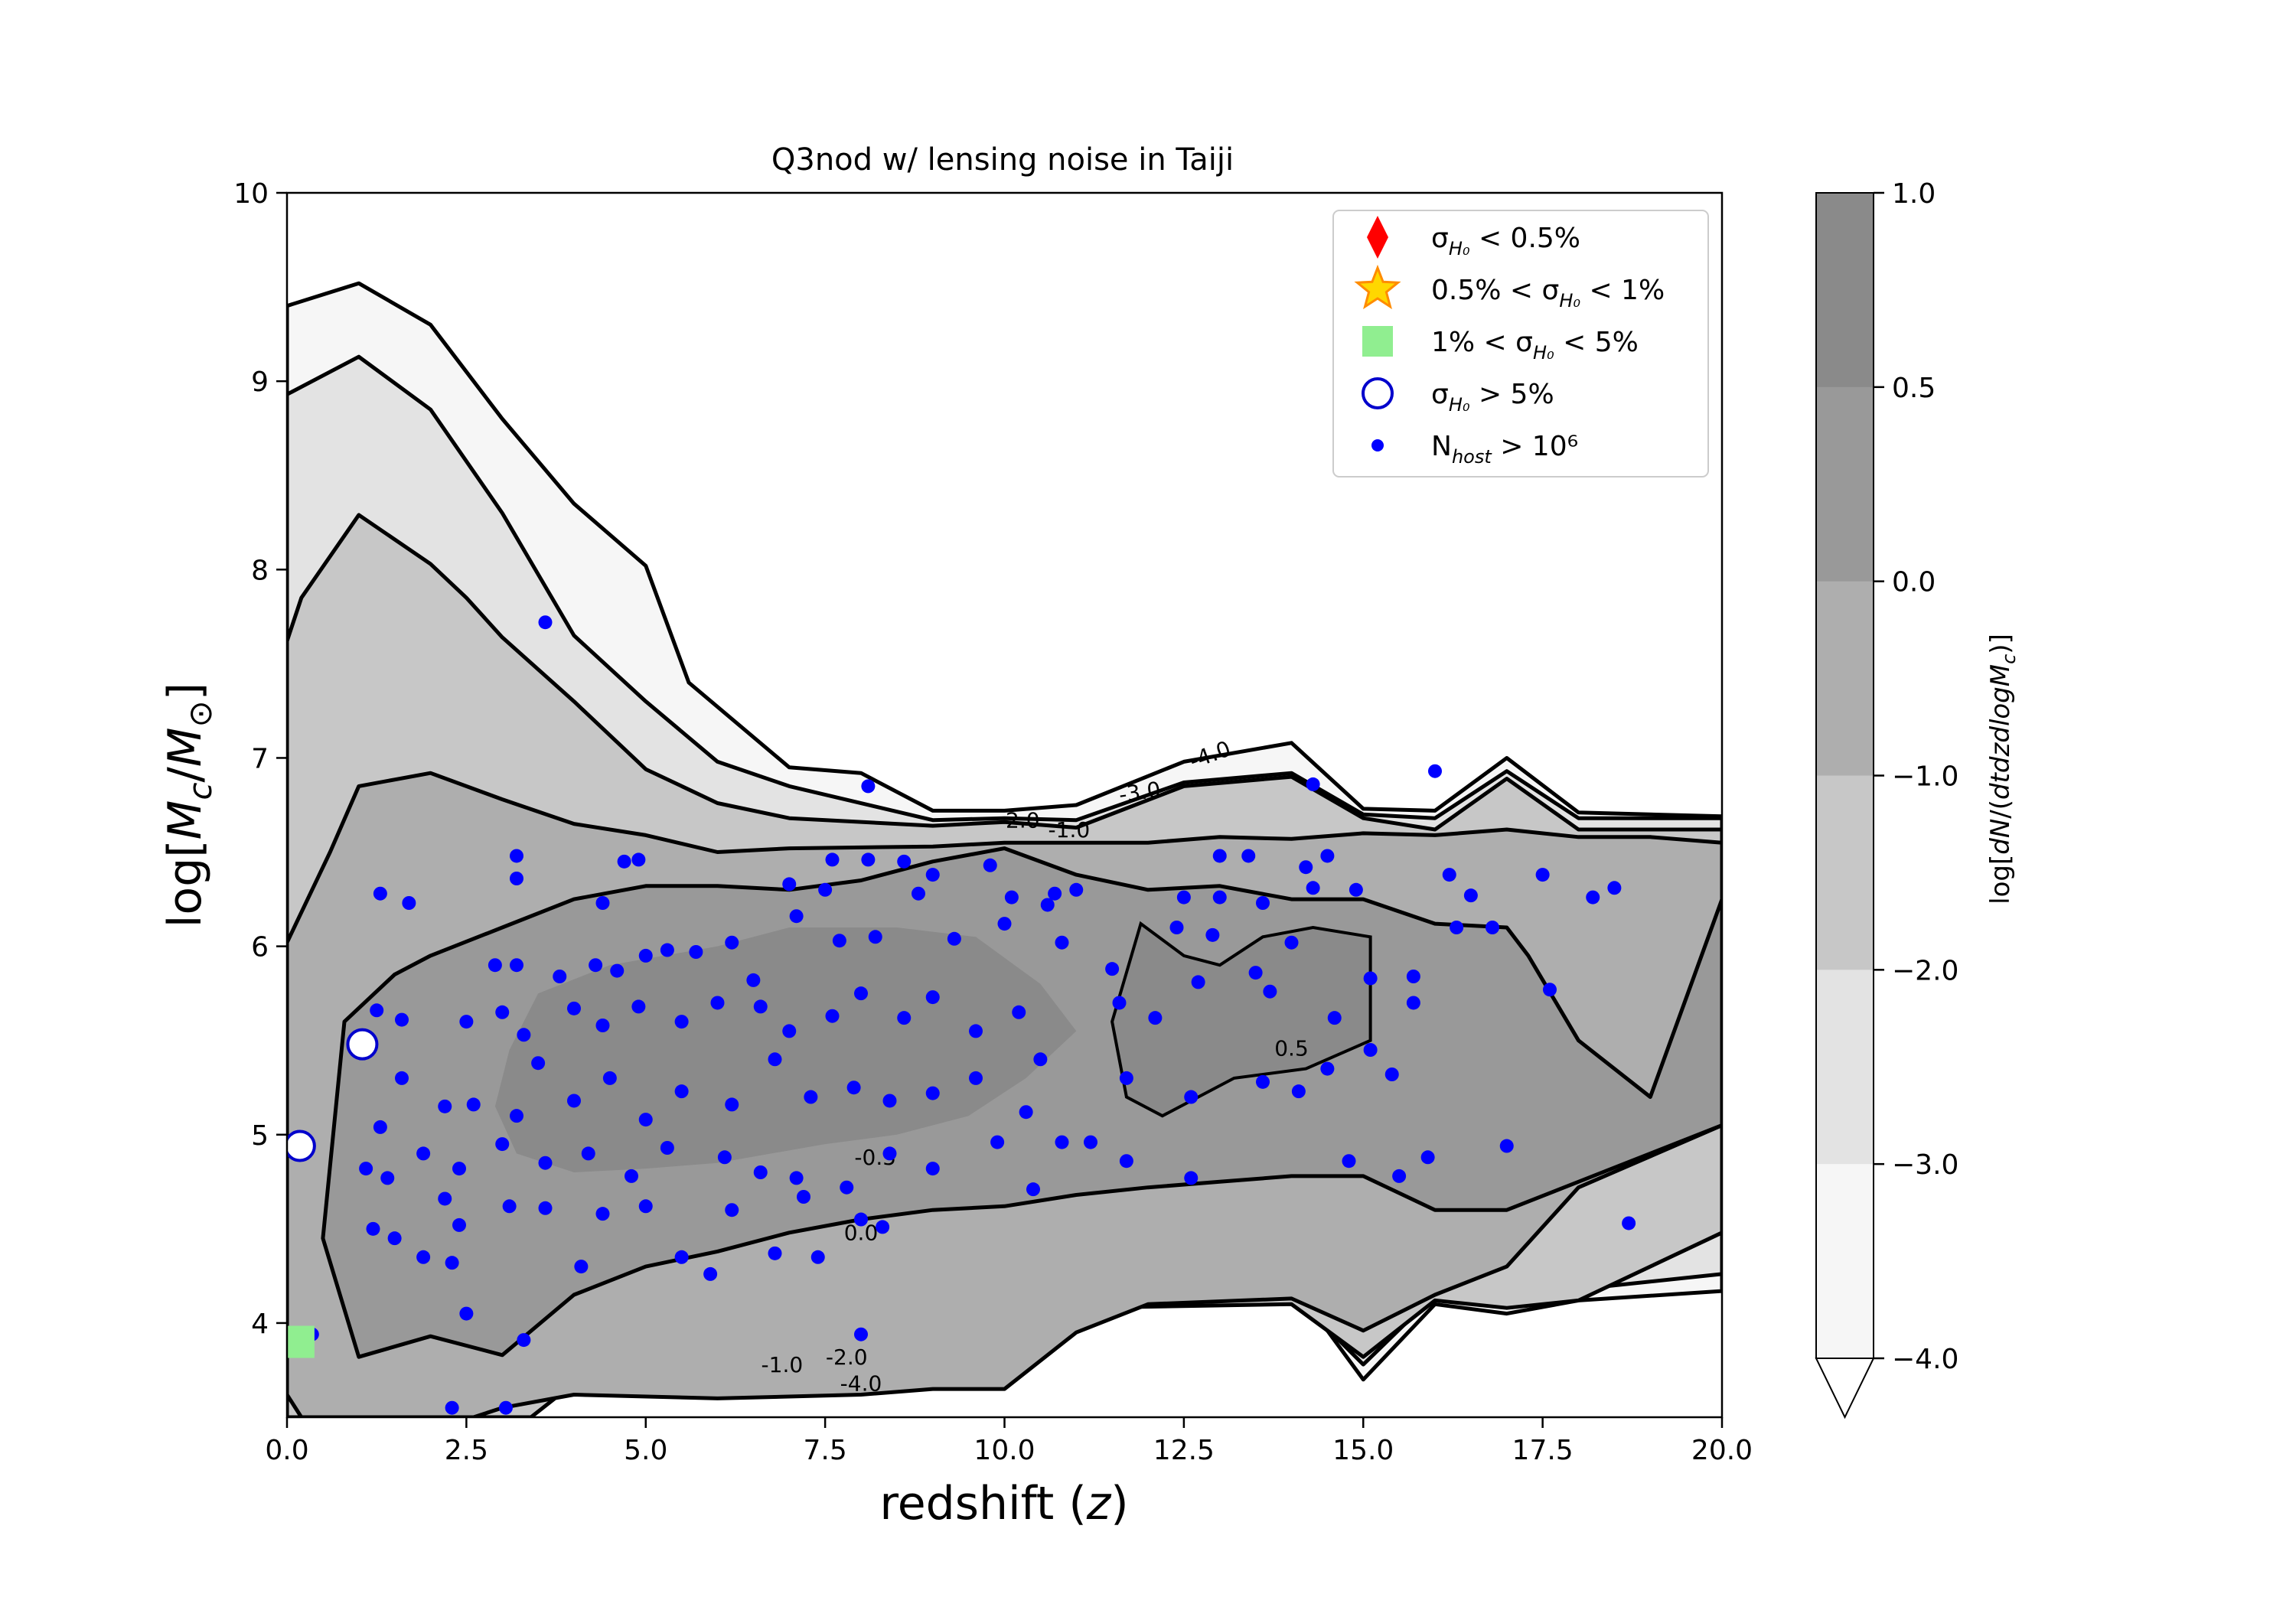  Describe the element at coordinates (645, 1450) in the screenshot. I see `x-tick-label: 5.0` at that location.